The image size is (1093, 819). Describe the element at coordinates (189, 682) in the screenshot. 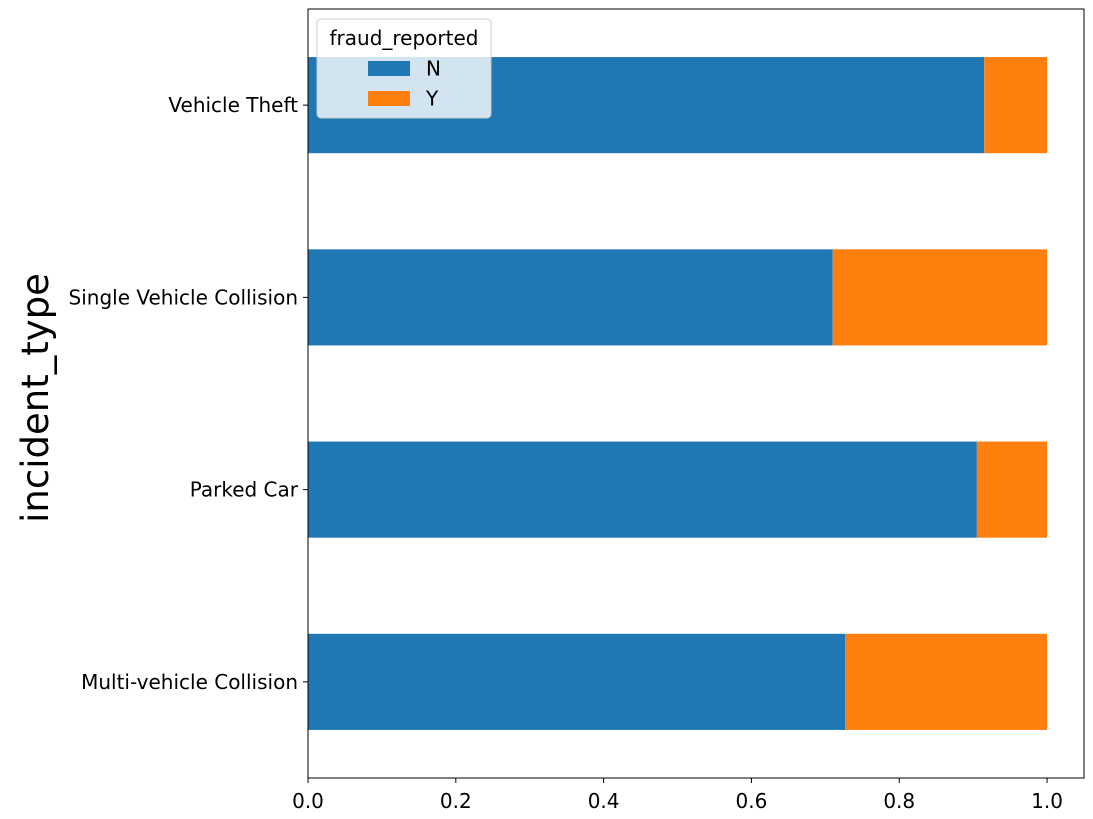

I see `y-tick-label-multi-vehicle-collision: Multi-vehicle Collision` at that location.